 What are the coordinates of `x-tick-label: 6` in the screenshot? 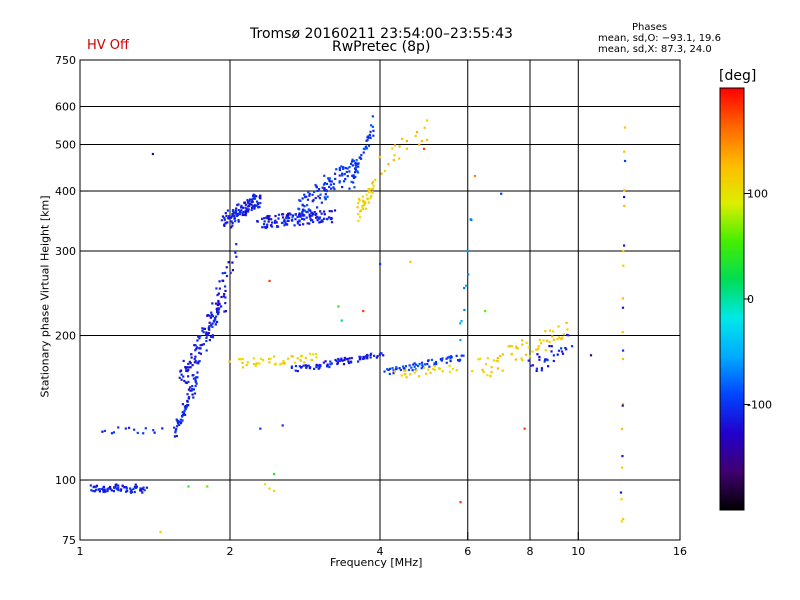 It's located at (467, 551).